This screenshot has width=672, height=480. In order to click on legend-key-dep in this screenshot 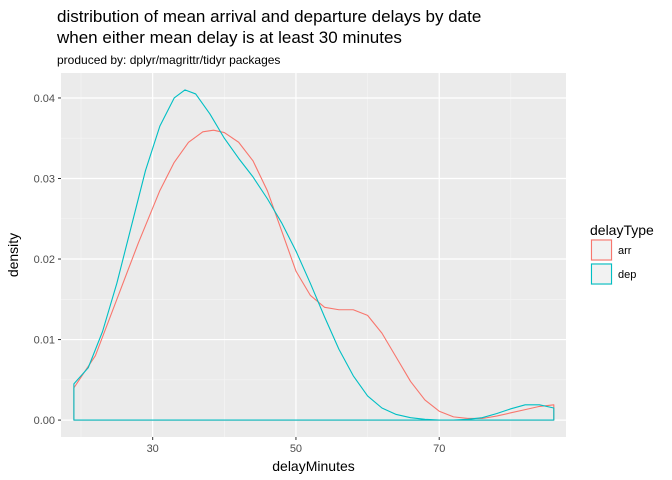, I will do `click(601, 274)`.